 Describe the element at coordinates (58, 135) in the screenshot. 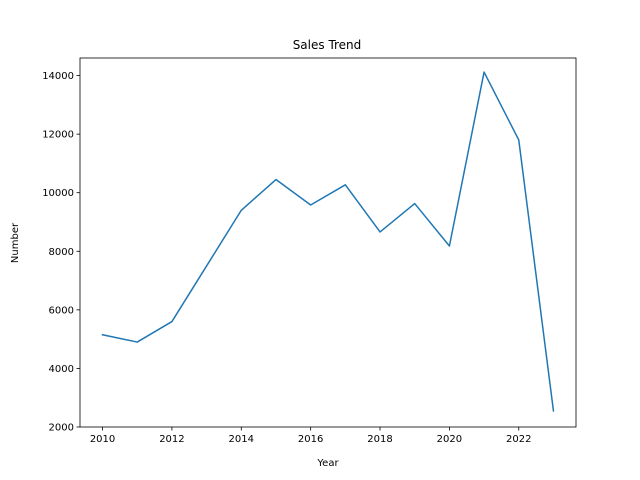

I see `y-tick-label: 12000` at that location.